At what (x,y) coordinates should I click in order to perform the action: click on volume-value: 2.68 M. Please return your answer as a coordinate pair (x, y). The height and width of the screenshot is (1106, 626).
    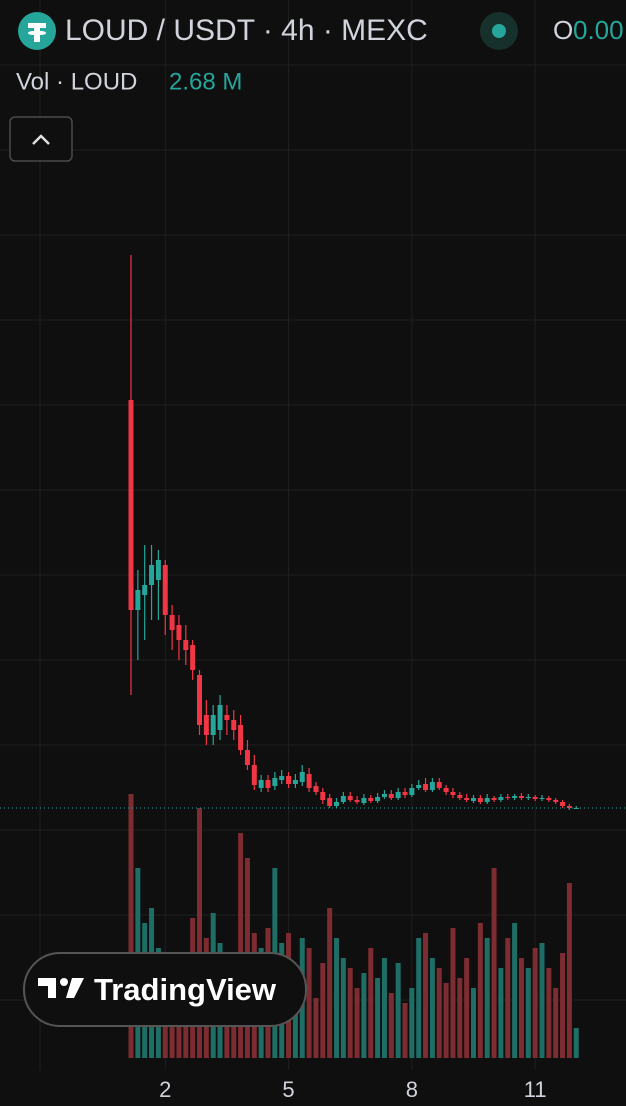
    Looking at the image, I should click on (205, 81).